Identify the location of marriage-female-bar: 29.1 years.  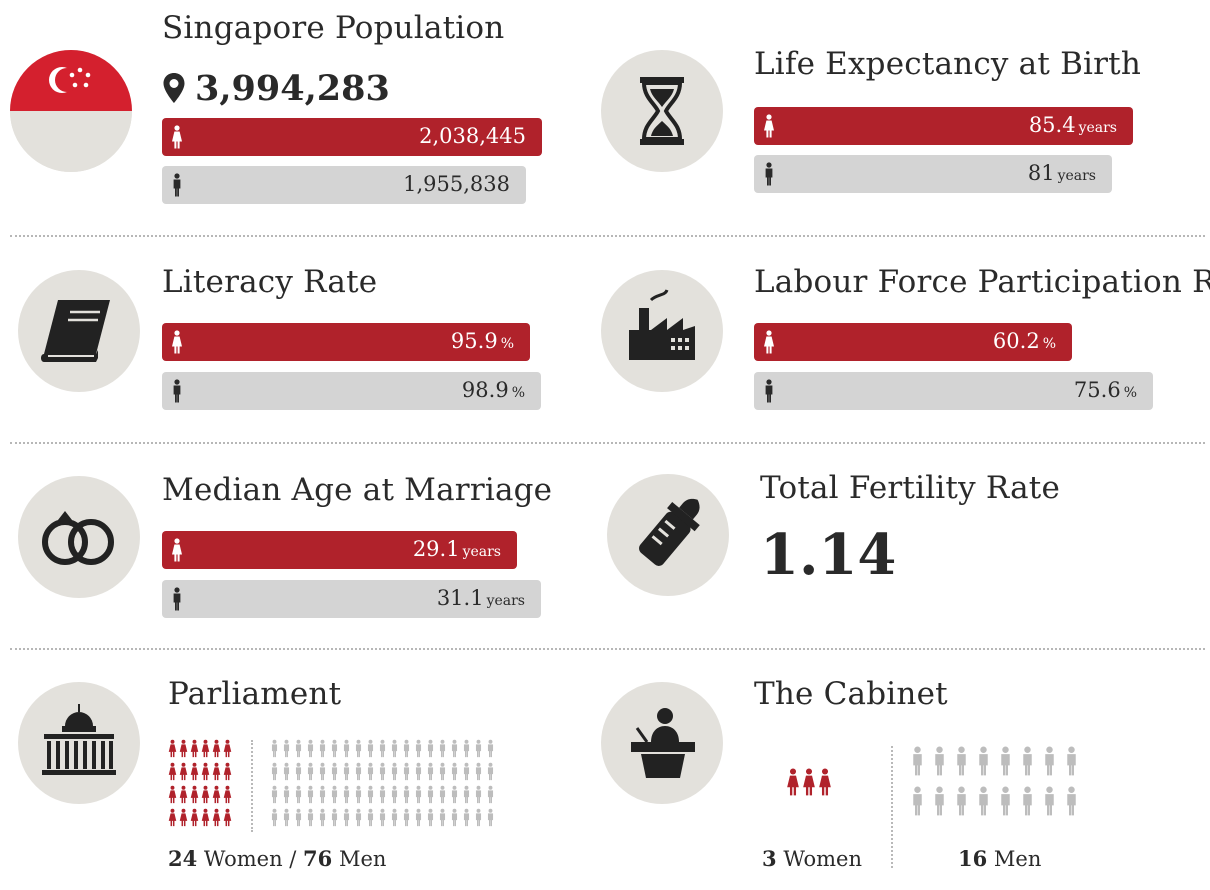
(339, 550).